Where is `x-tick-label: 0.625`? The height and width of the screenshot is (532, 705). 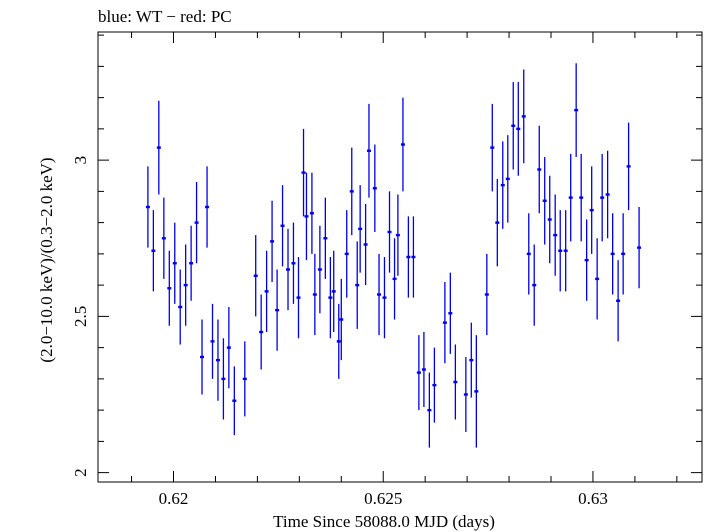
x-tick-label: 0.625 is located at coordinates (383, 498).